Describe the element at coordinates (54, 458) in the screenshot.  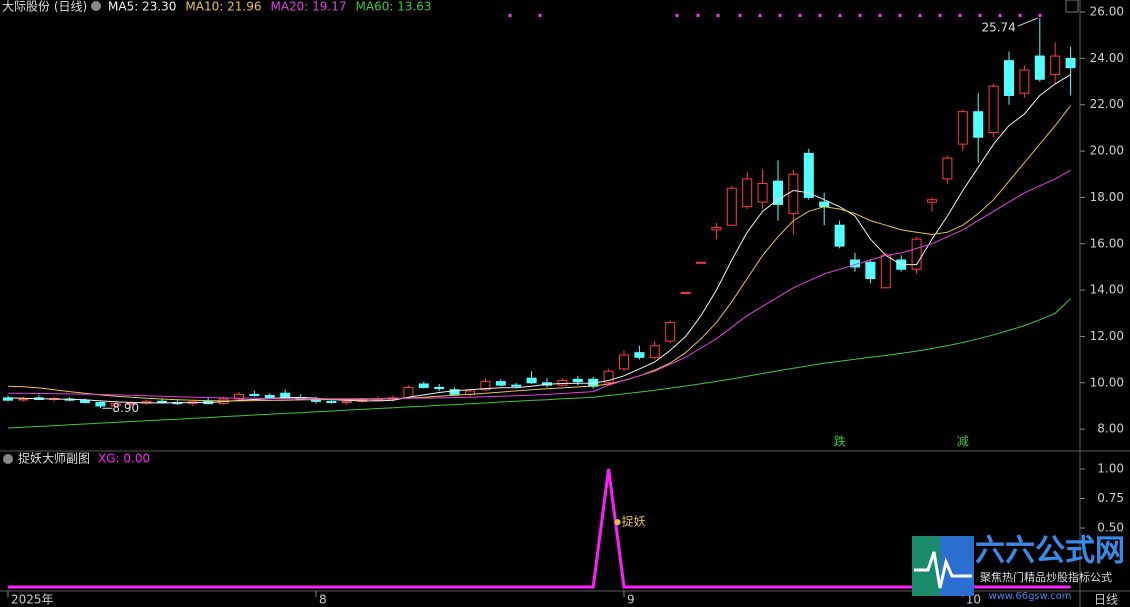
I see `pane-title: 捉妖大师副图` at that location.